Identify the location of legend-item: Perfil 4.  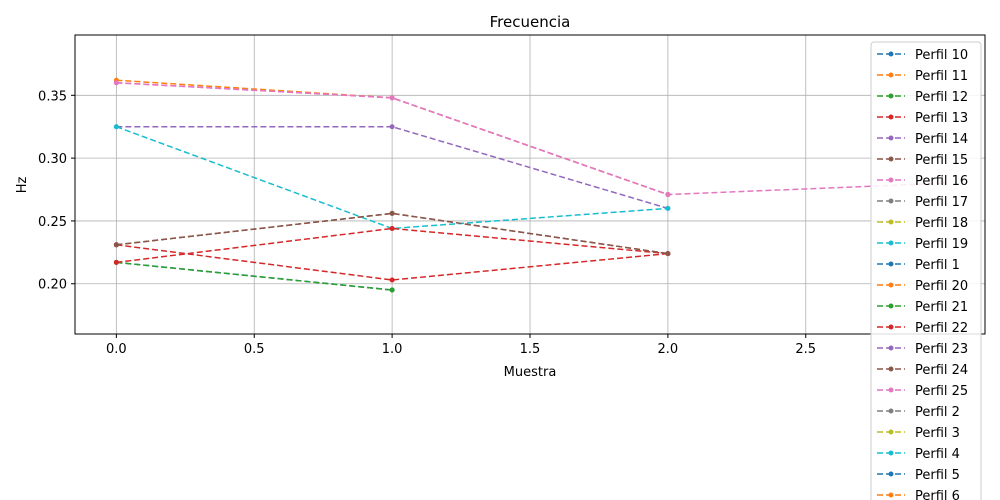
(918, 454).